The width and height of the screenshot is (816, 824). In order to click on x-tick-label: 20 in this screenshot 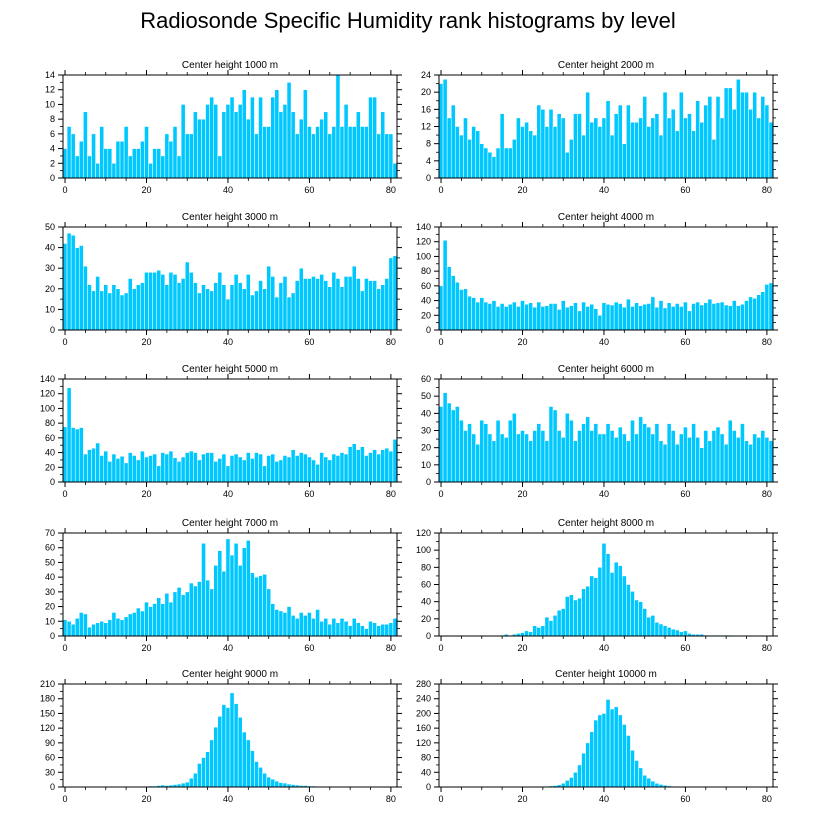, I will do `click(522, 494)`.